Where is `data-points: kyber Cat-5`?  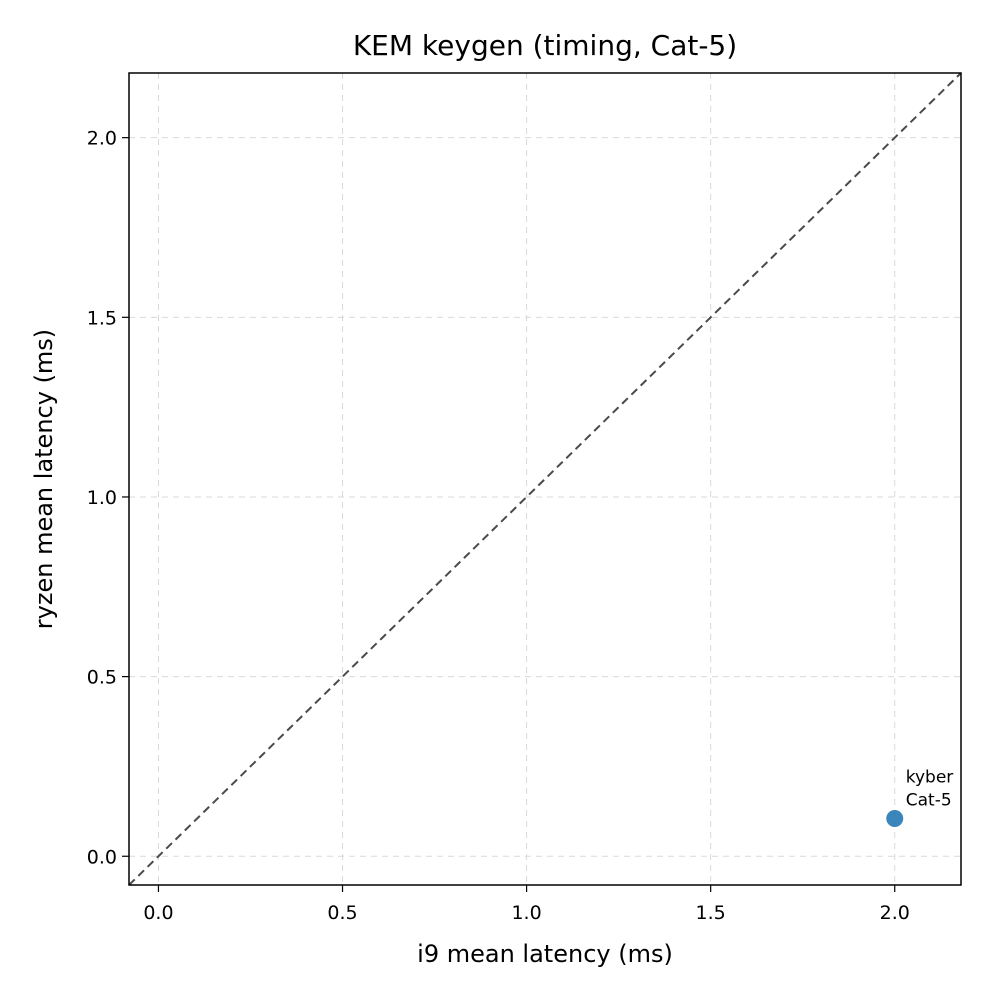
data-points: kyber Cat-5 is located at coordinates (919, 798).